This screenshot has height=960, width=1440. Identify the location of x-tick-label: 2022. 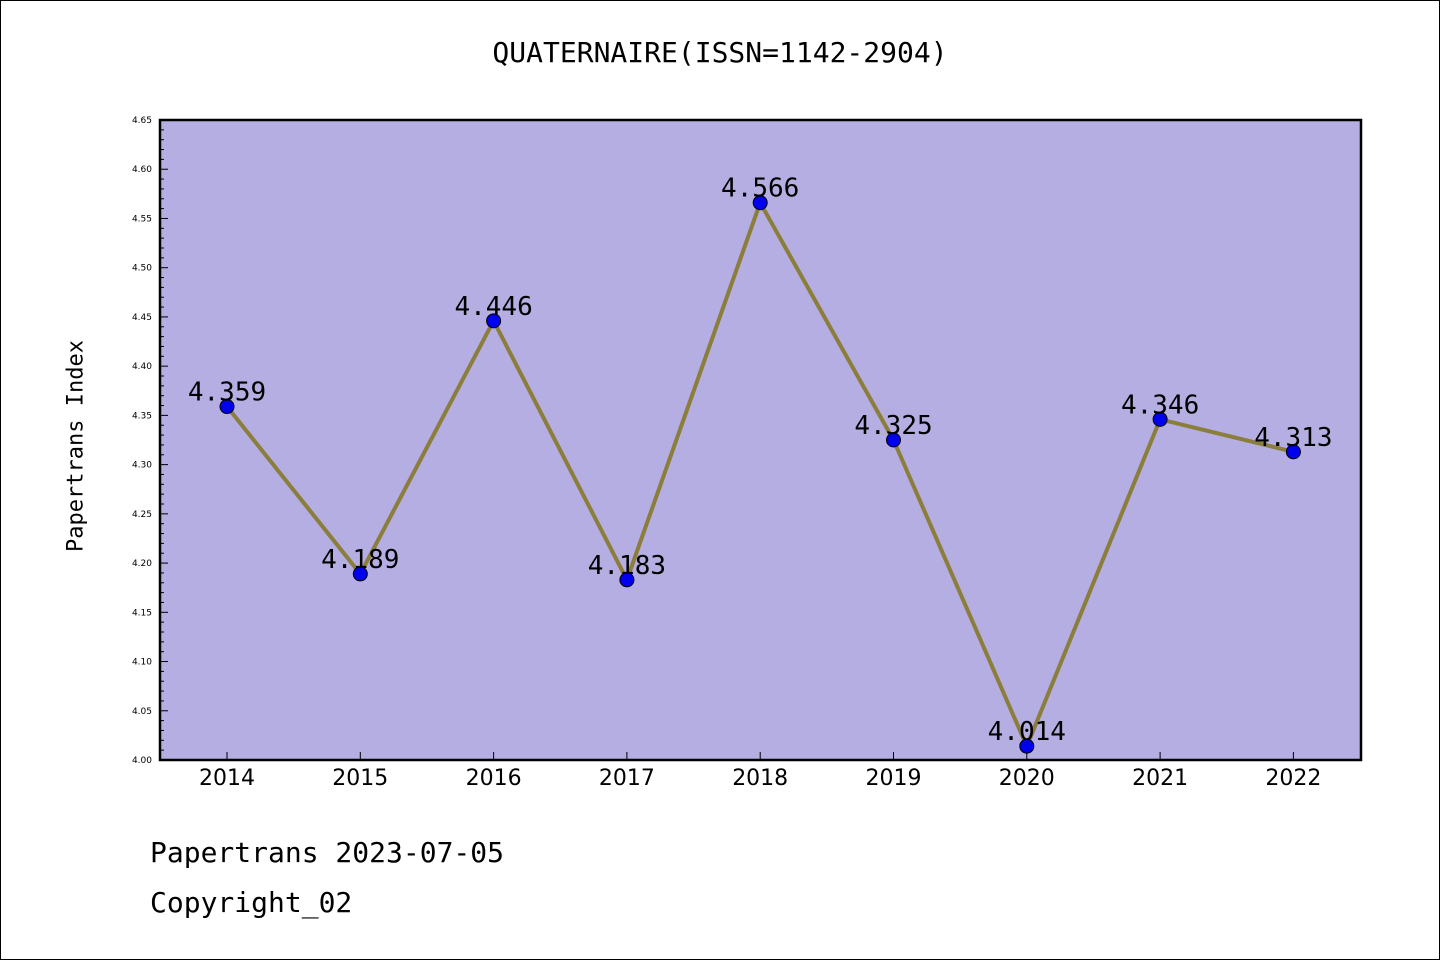
(1293, 778).